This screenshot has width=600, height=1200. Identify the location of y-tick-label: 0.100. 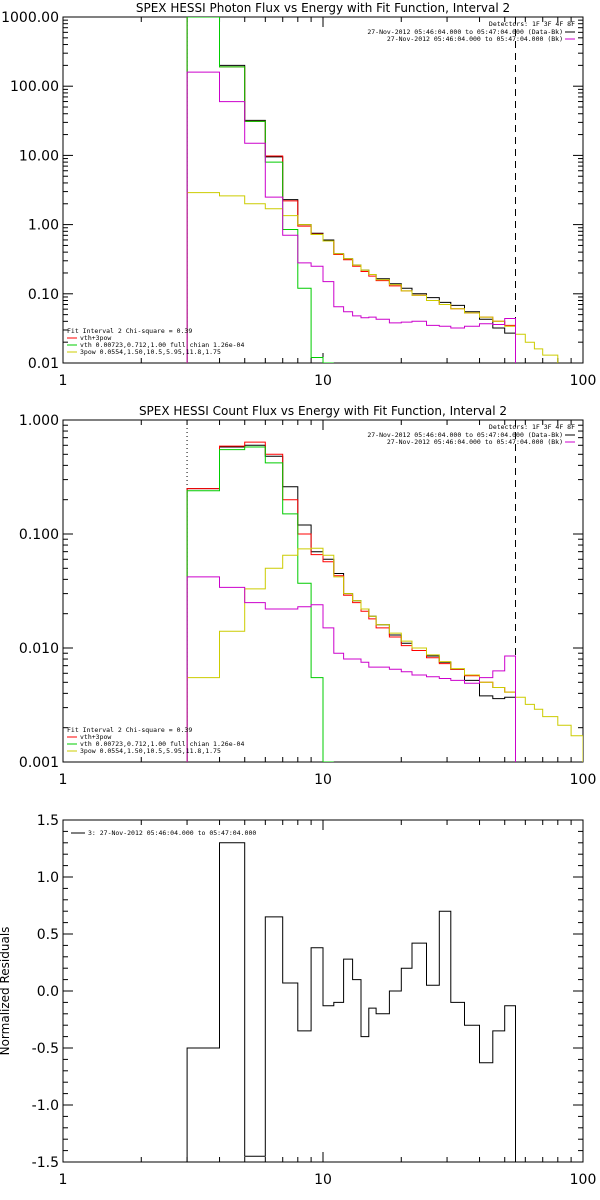
(39, 535).